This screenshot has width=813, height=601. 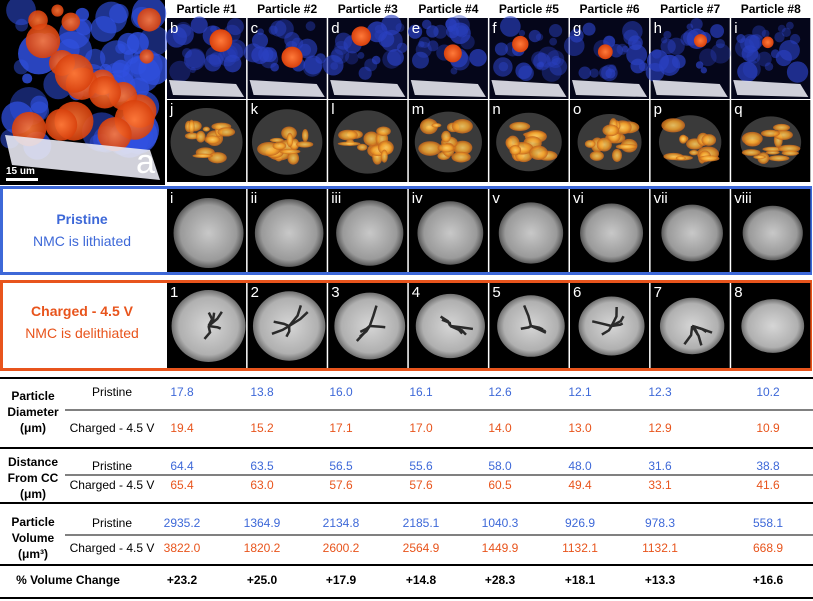 I want to click on panel-letter: o, so click(x=577, y=109).